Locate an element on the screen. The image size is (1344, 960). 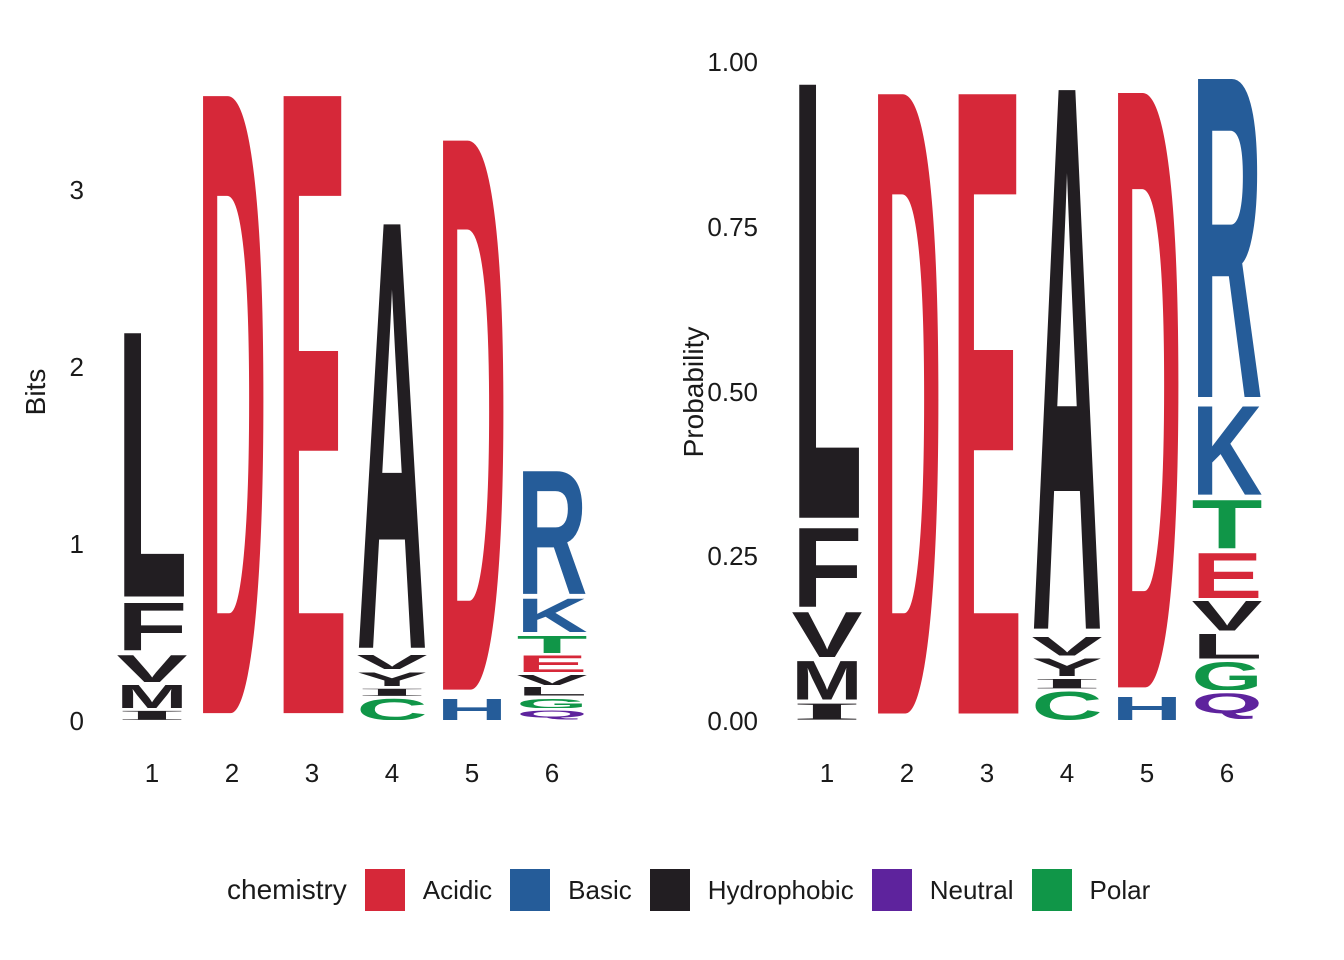
y-tick-label: 1 is located at coordinates (76, 544).